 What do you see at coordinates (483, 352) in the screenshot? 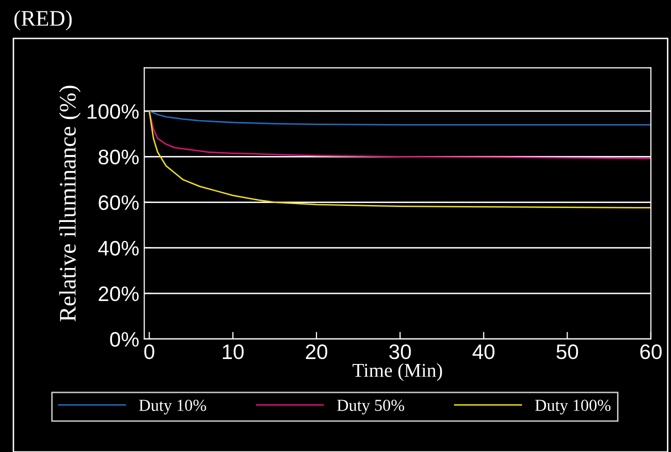
I see `x-tick-label: 40` at bounding box center [483, 352].